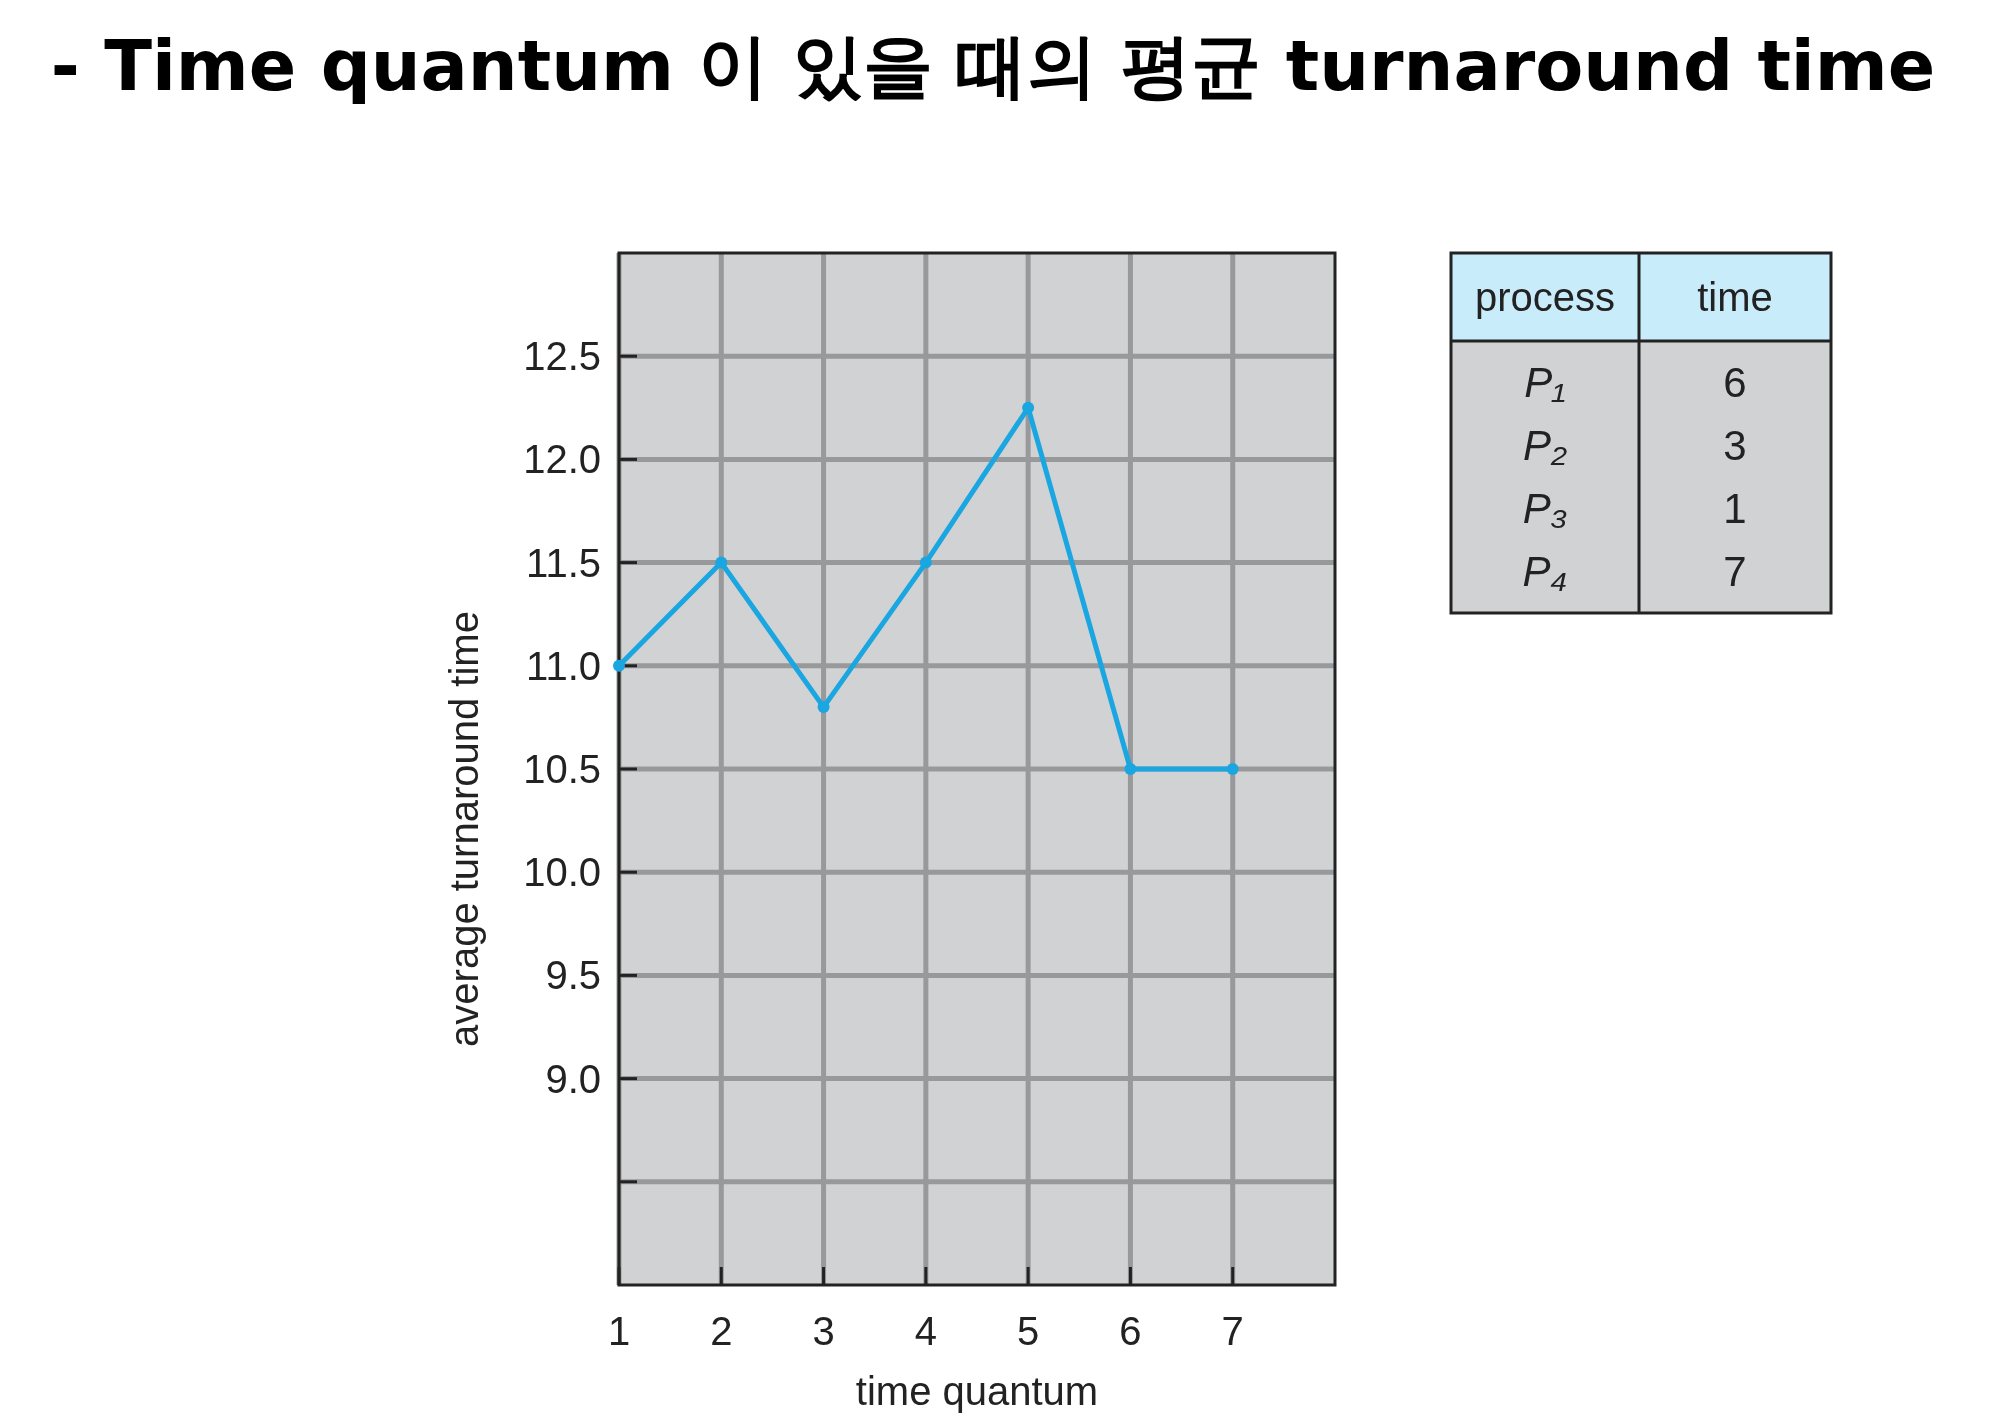  Describe the element at coordinates (1735, 297) in the screenshot. I see `text: time` at that location.